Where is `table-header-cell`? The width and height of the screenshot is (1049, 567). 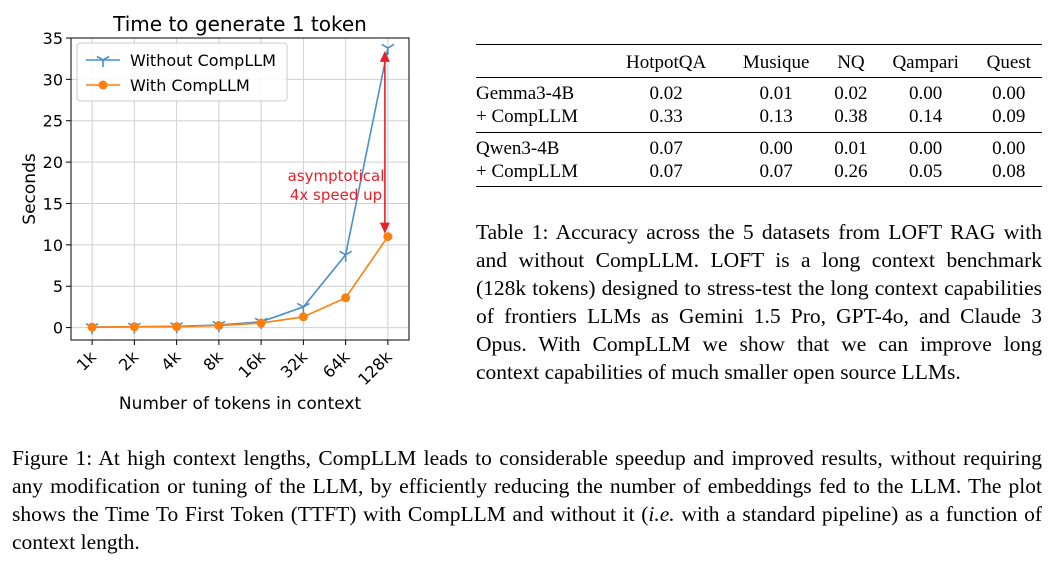 table-header-cell is located at coordinates (541, 61).